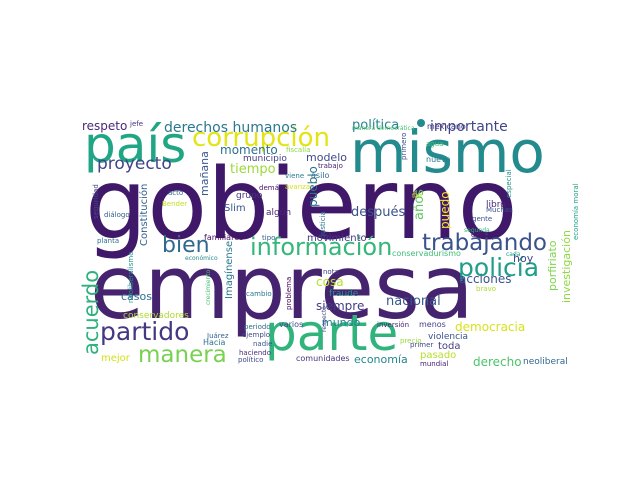  What do you see at coordinates (497, 362) in the screenshot?
I see `word-derecho: derecho` at bounding box center [497, 362].